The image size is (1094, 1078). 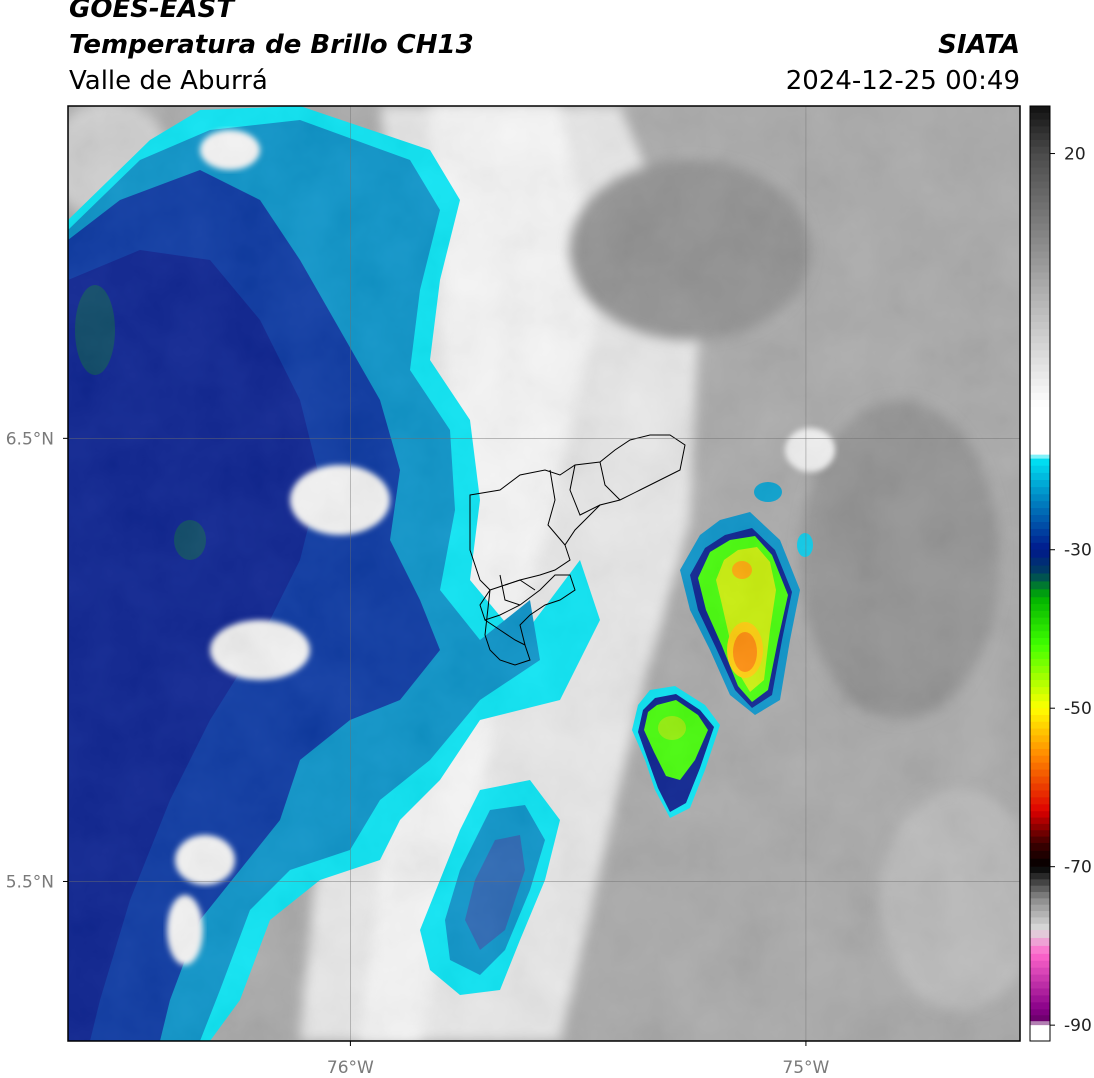 I want to click on product-title: Temperatura de Brillo CH13, so click(x=271, y=45).